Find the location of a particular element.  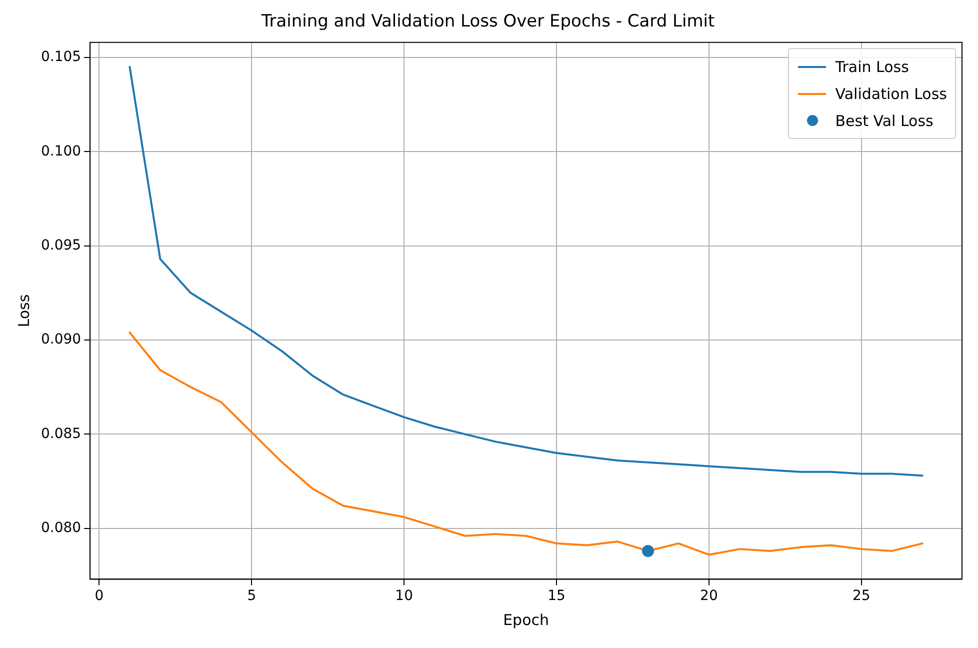

y-tick-label: 0.105 is located at coordinates (61, 57).